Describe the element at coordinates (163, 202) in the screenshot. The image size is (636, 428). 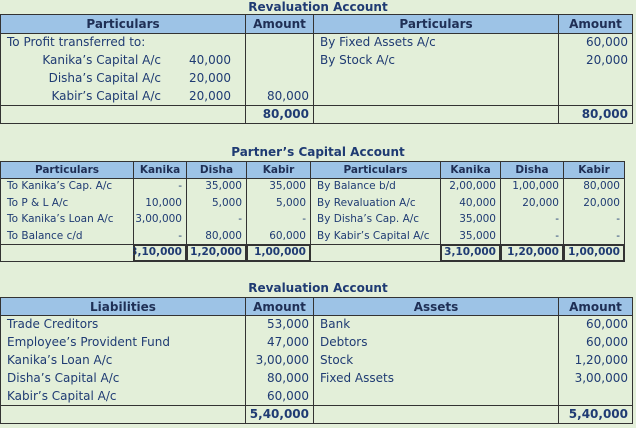
I see `cell: 10,000` at that location.